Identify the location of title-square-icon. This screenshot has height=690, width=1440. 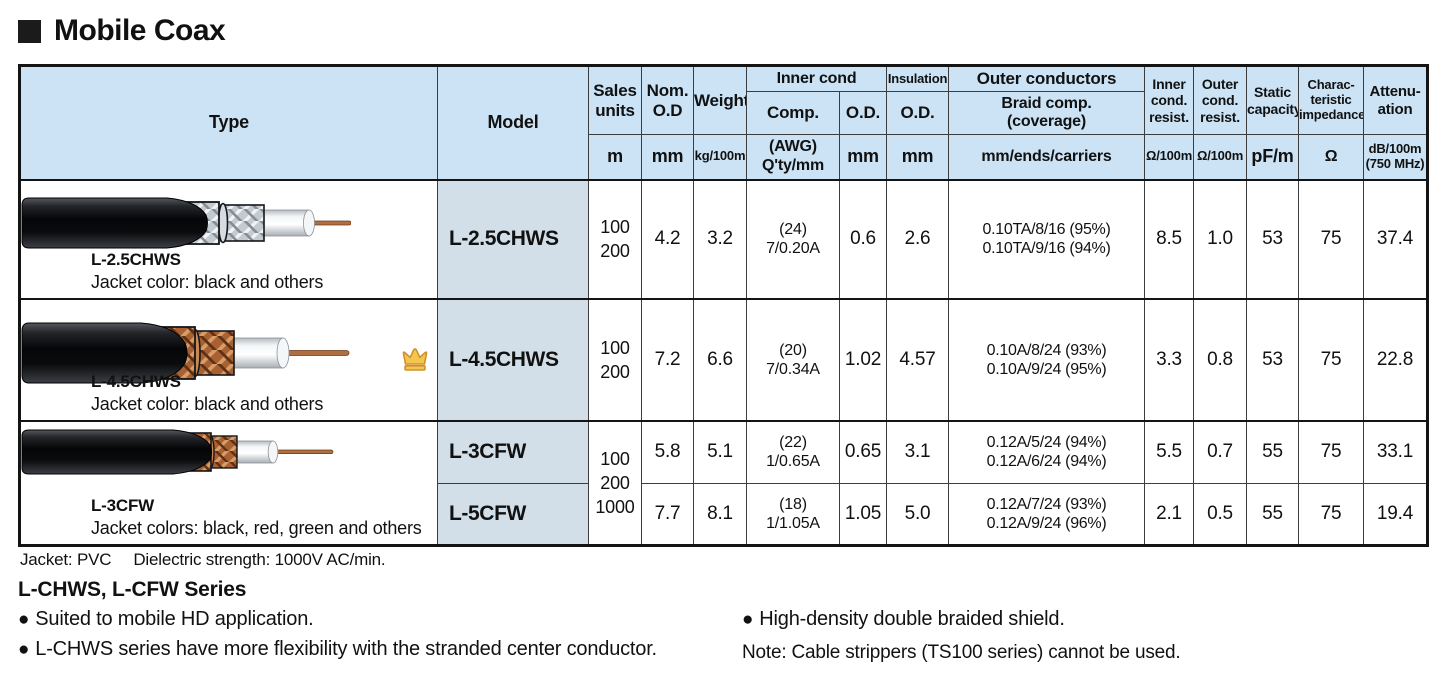
(29, 31).